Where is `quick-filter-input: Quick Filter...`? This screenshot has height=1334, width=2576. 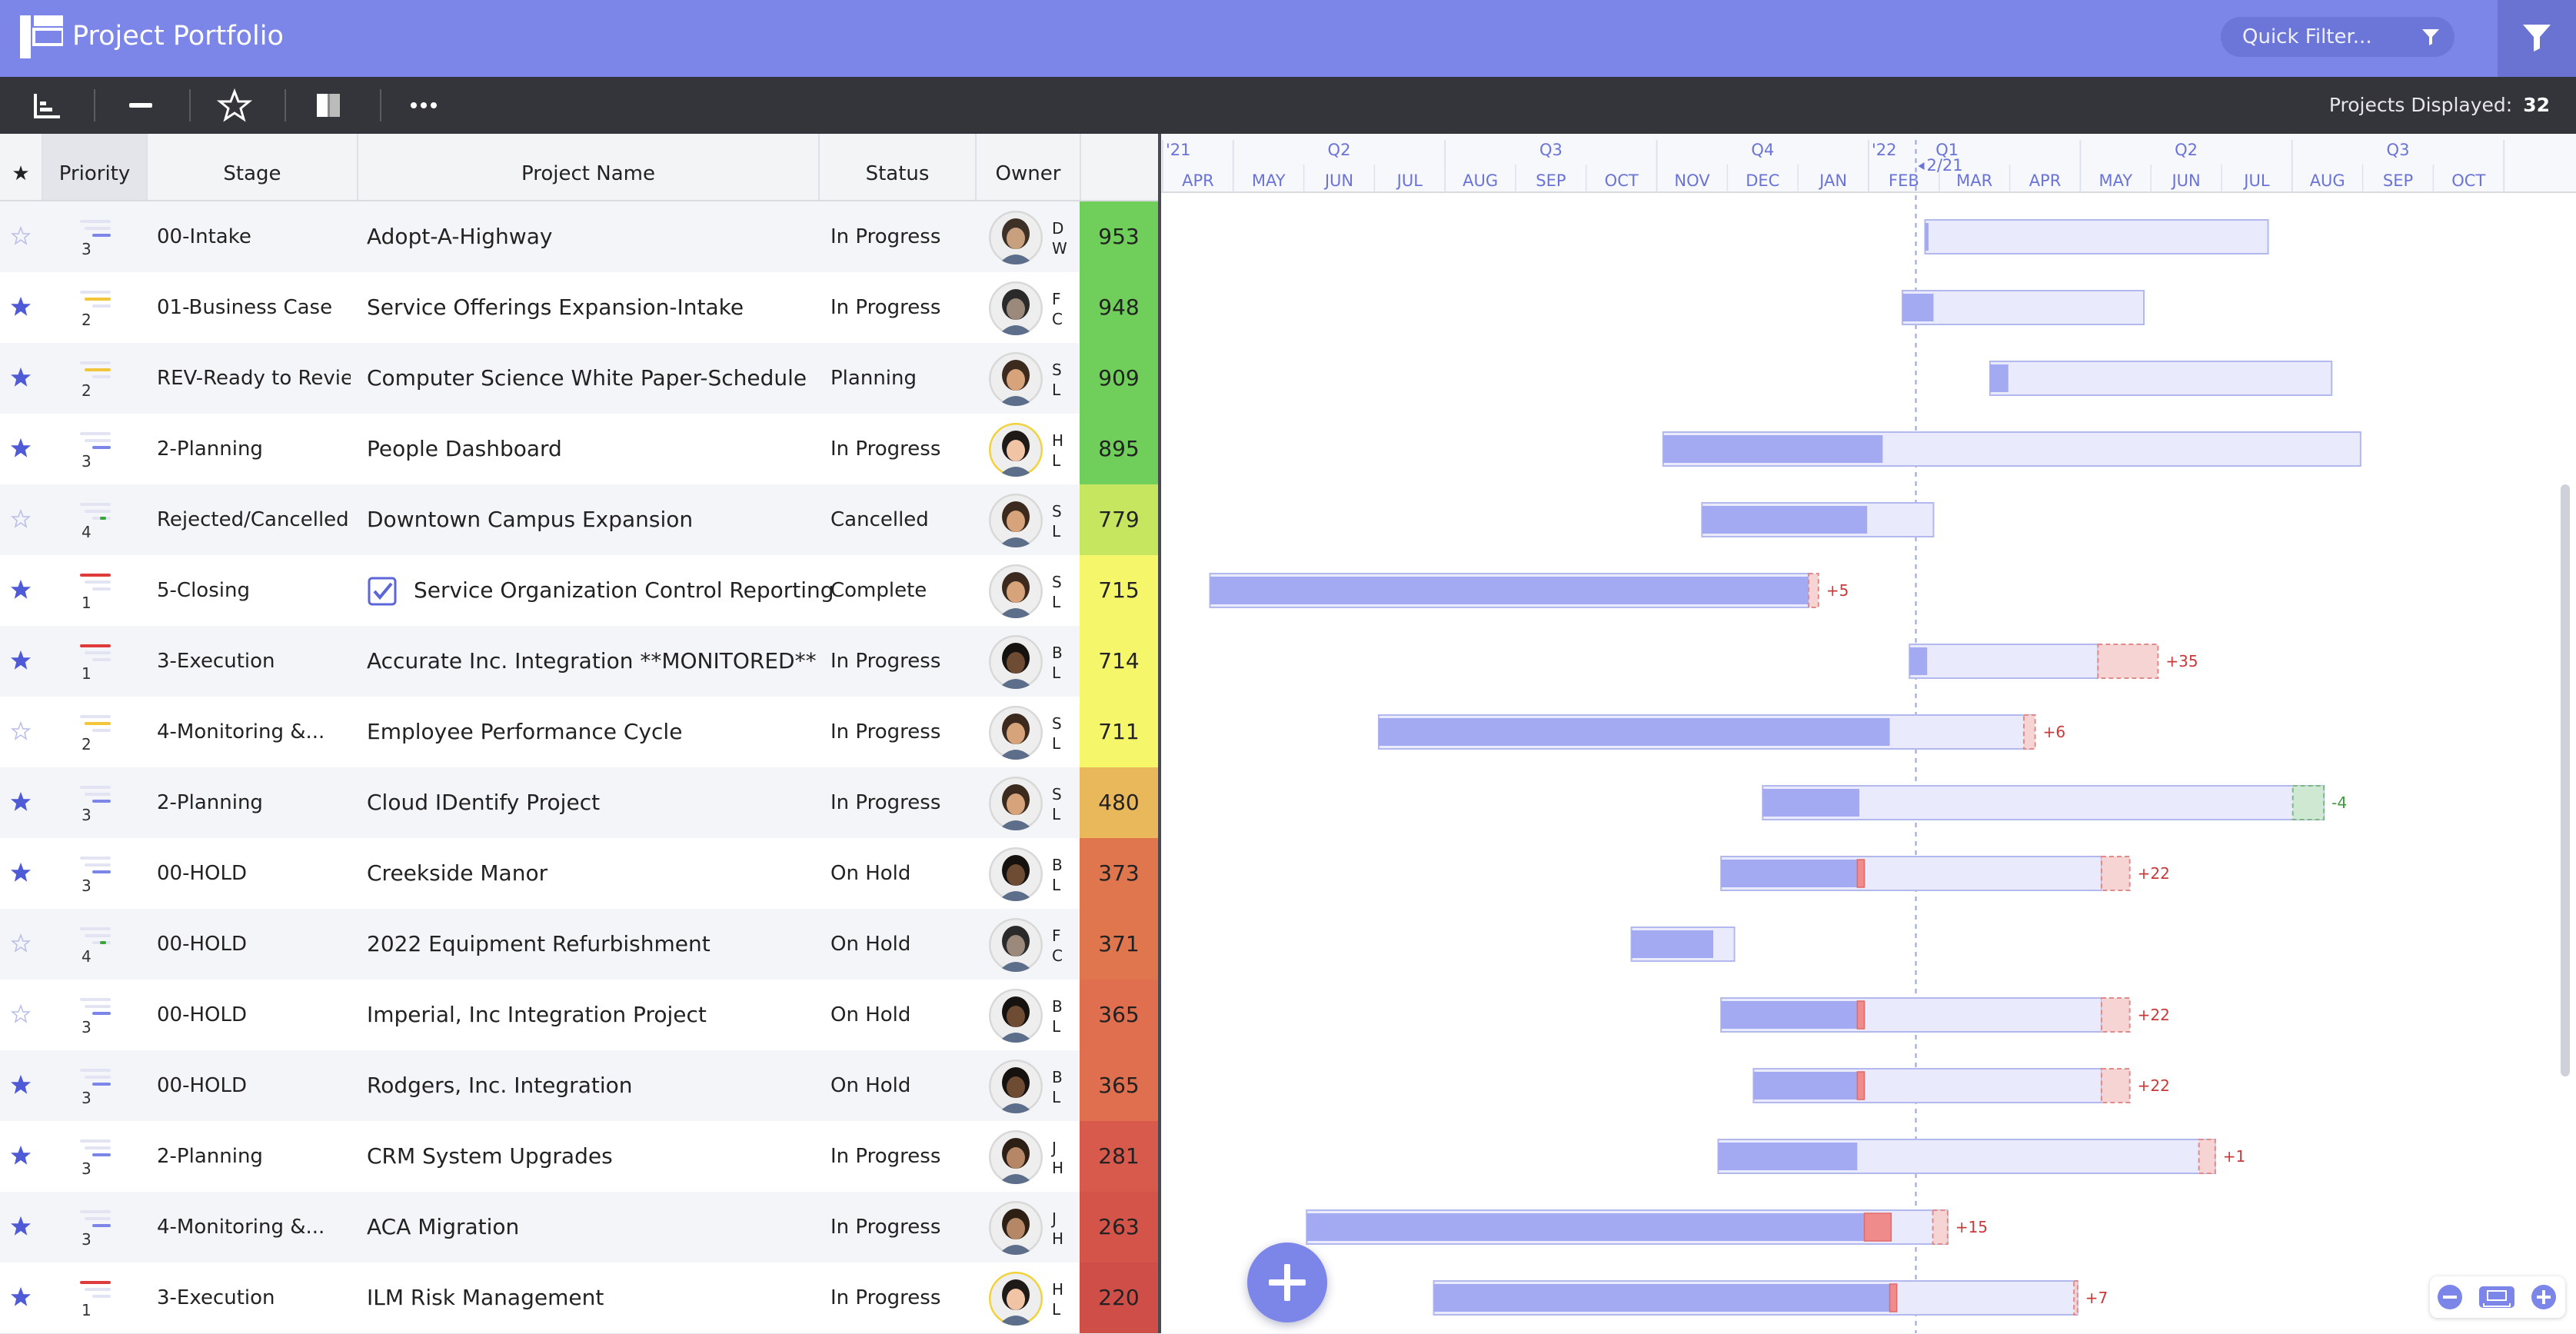 quick-filter-input: Quick Filter... is located at coordinates (2338, 37).